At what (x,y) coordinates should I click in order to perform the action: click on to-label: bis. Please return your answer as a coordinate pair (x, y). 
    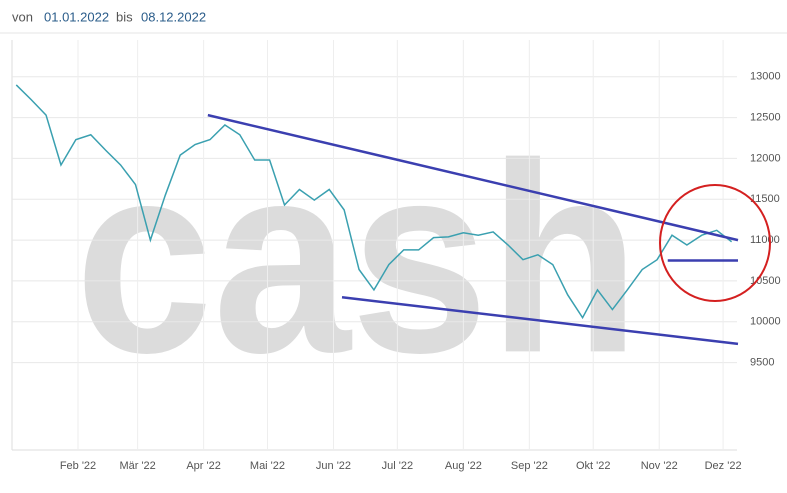
    Looking at the image, I should click on (124, 16).